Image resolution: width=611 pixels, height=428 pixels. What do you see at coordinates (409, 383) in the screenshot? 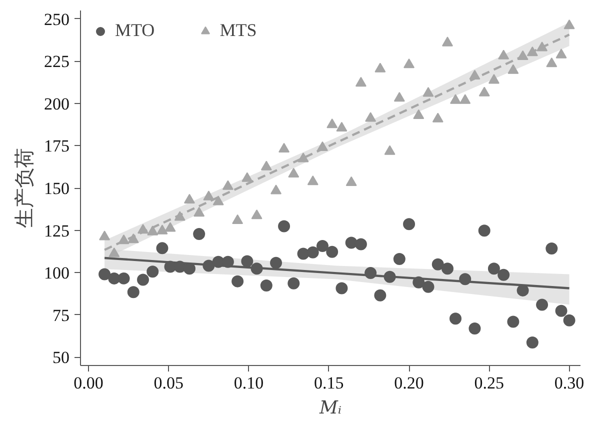
I see `x-tick-label: 0.20` at bounding box center [409, 383].